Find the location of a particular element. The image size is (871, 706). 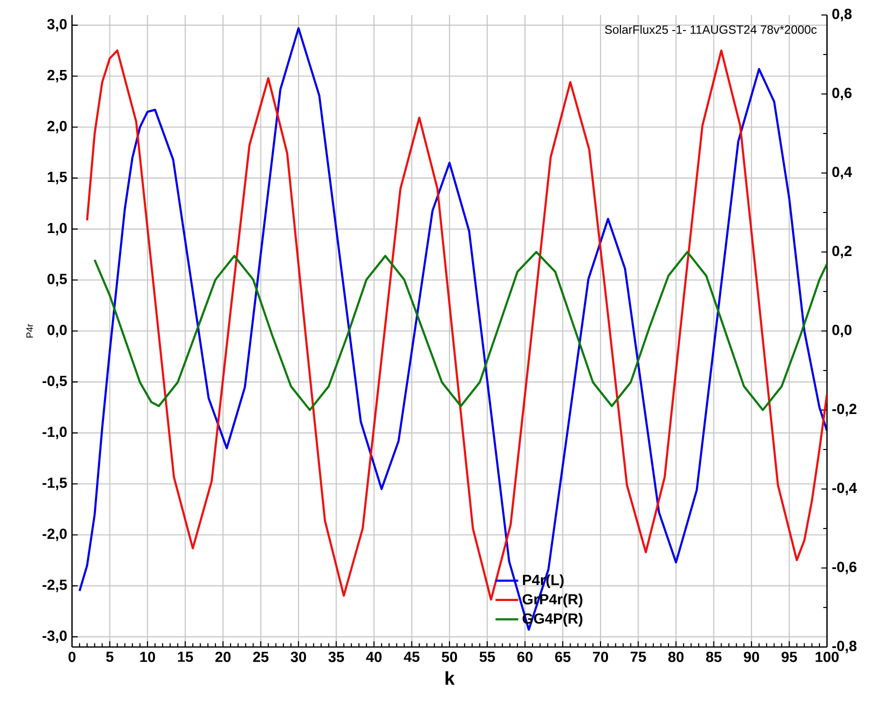

y2-tick-label: -0,2 is located at coordinates (844, 410).